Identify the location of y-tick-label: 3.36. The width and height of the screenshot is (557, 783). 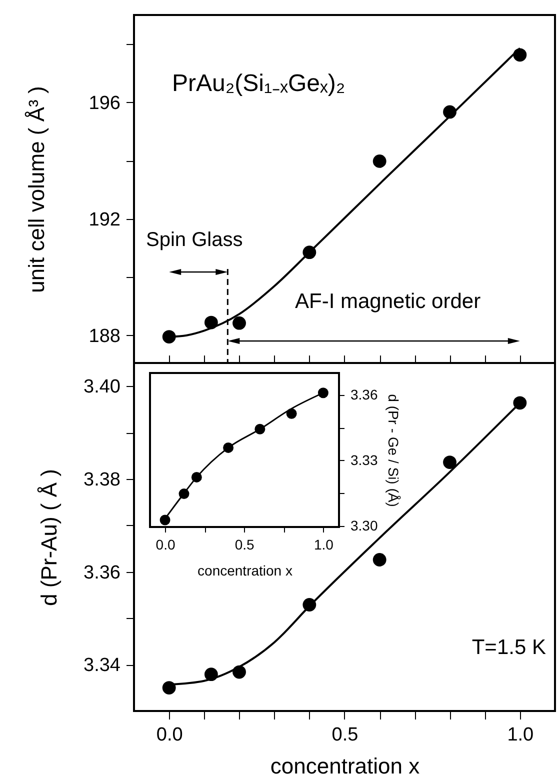
(102, 573).